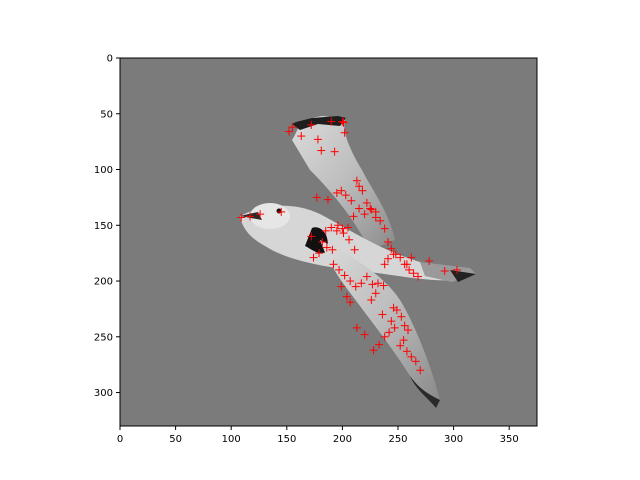 The width and height of the screenshot is (640, 480). Describe the element at coordinates (286, 439) in the screenshot. I see `x-tick-label: 150` at that location.